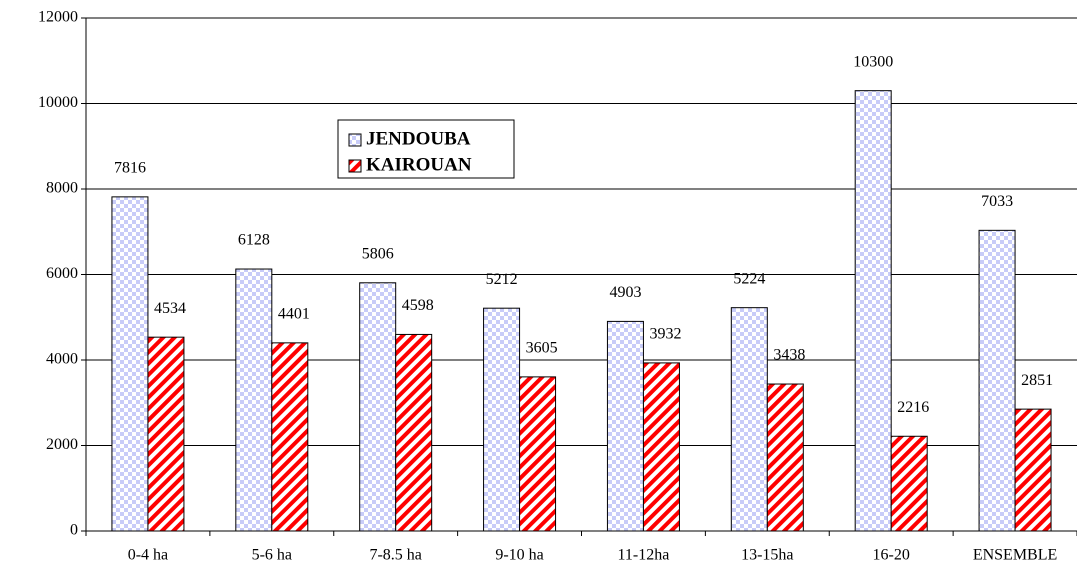  I want to click on legend, so click(426, 149).